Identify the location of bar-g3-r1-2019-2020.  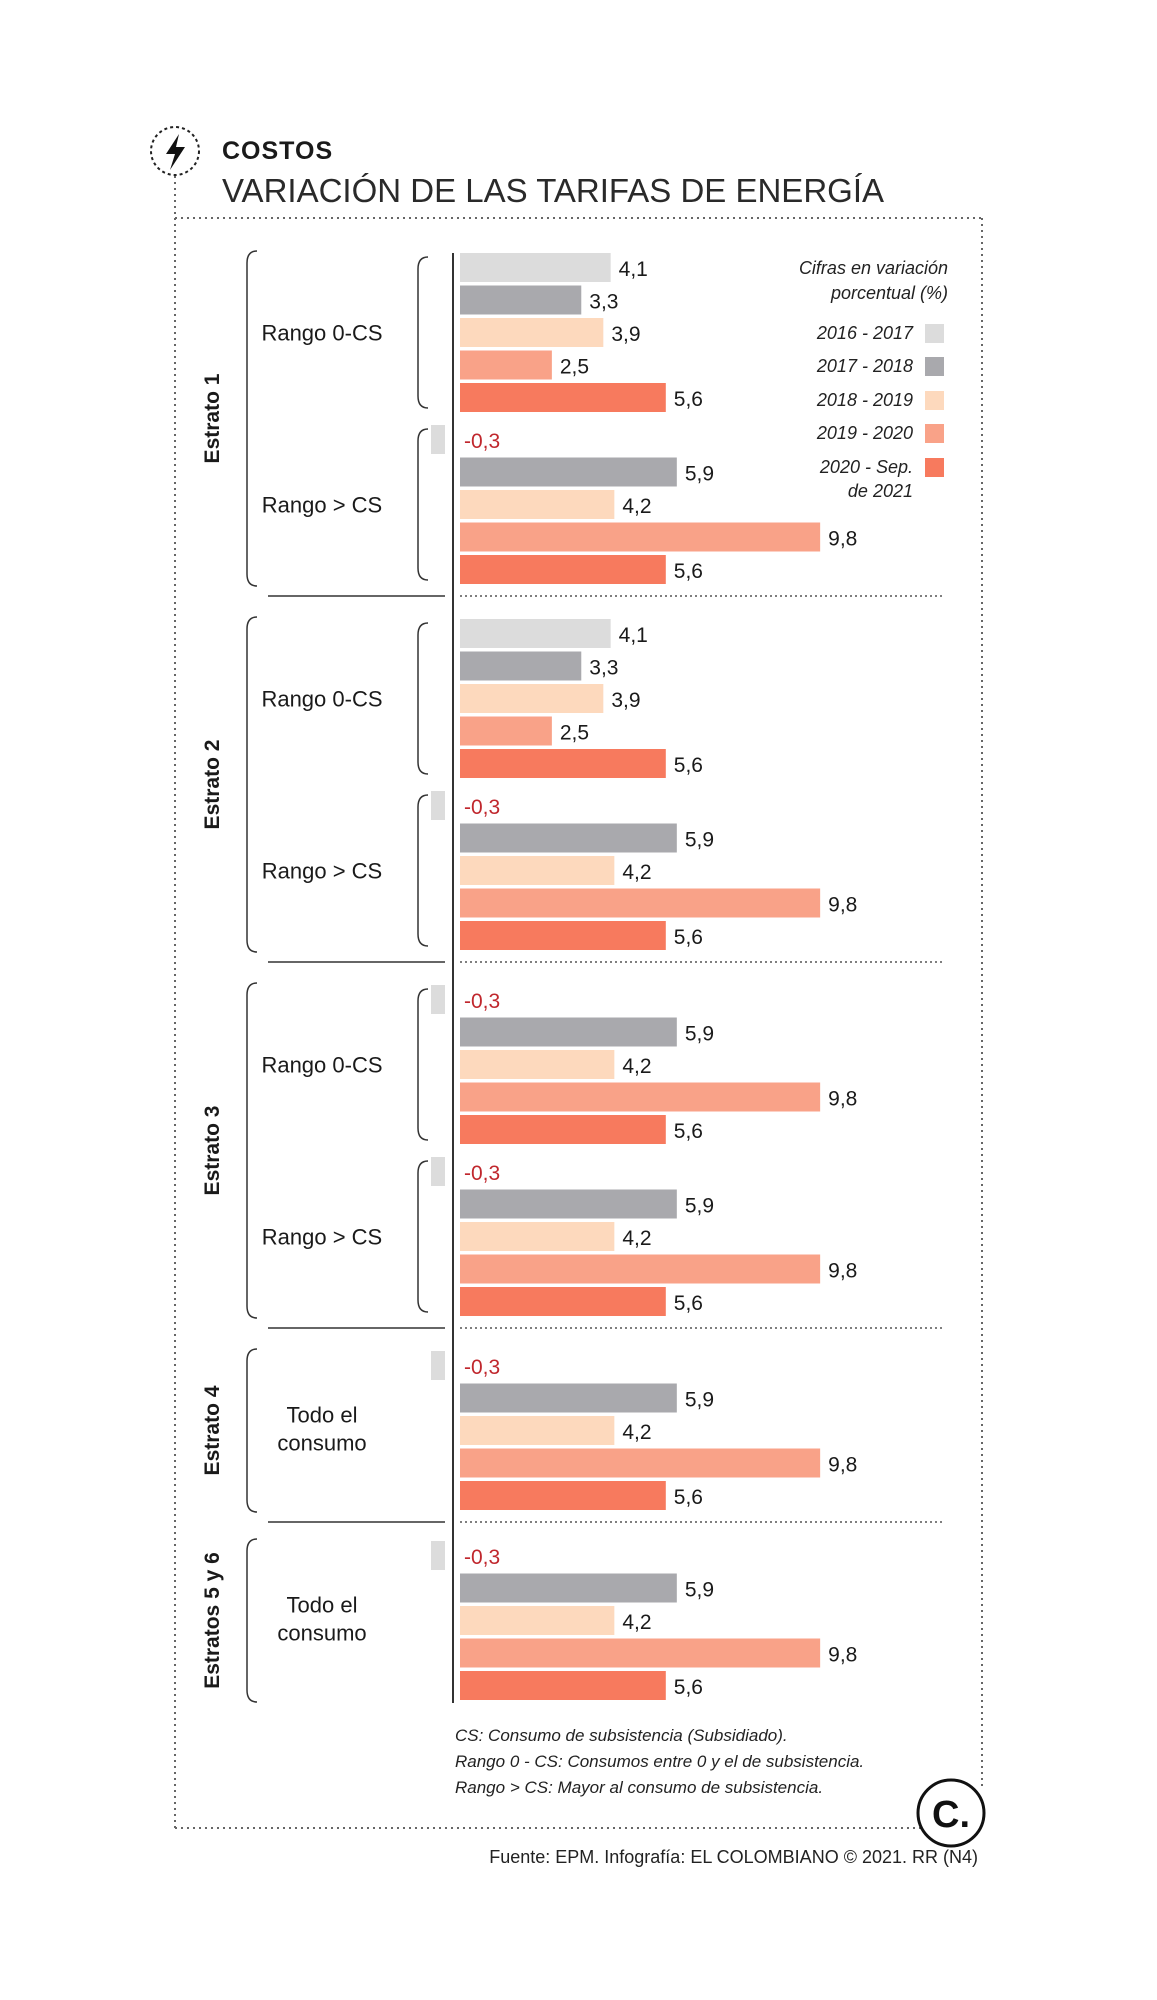
(640, 1097).